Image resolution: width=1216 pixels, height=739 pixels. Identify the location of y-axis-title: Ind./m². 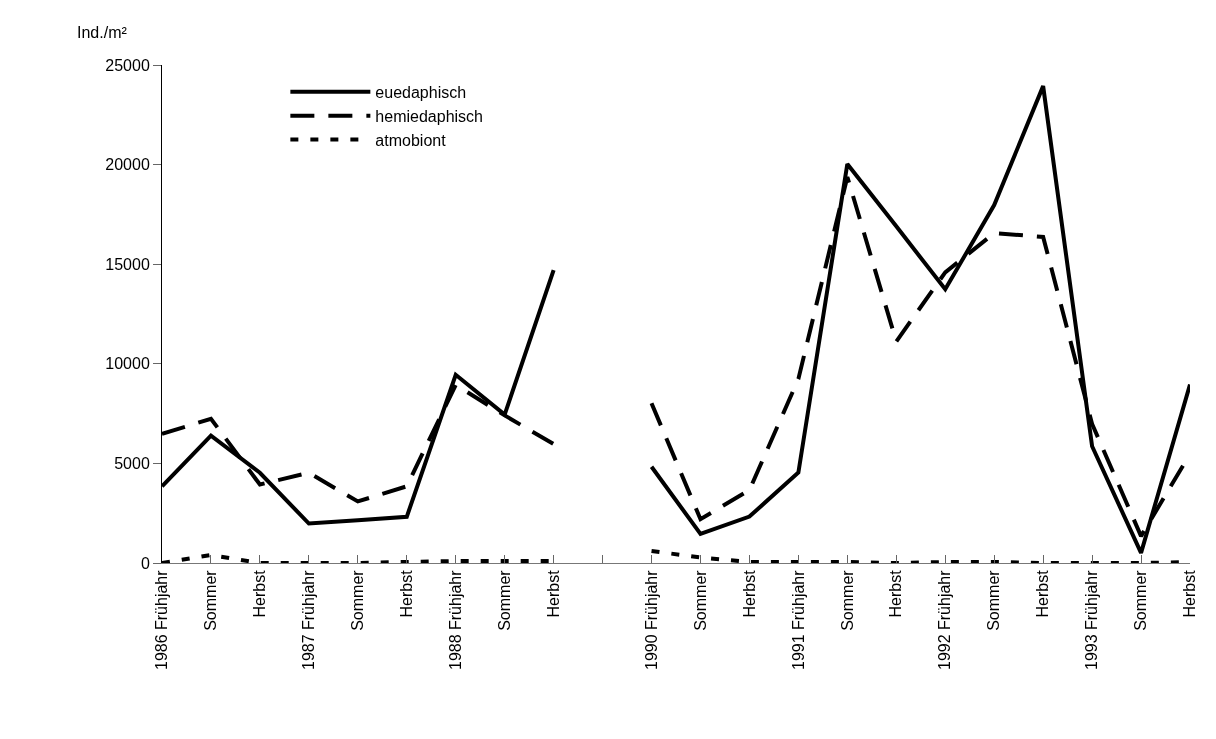
(102, 32).